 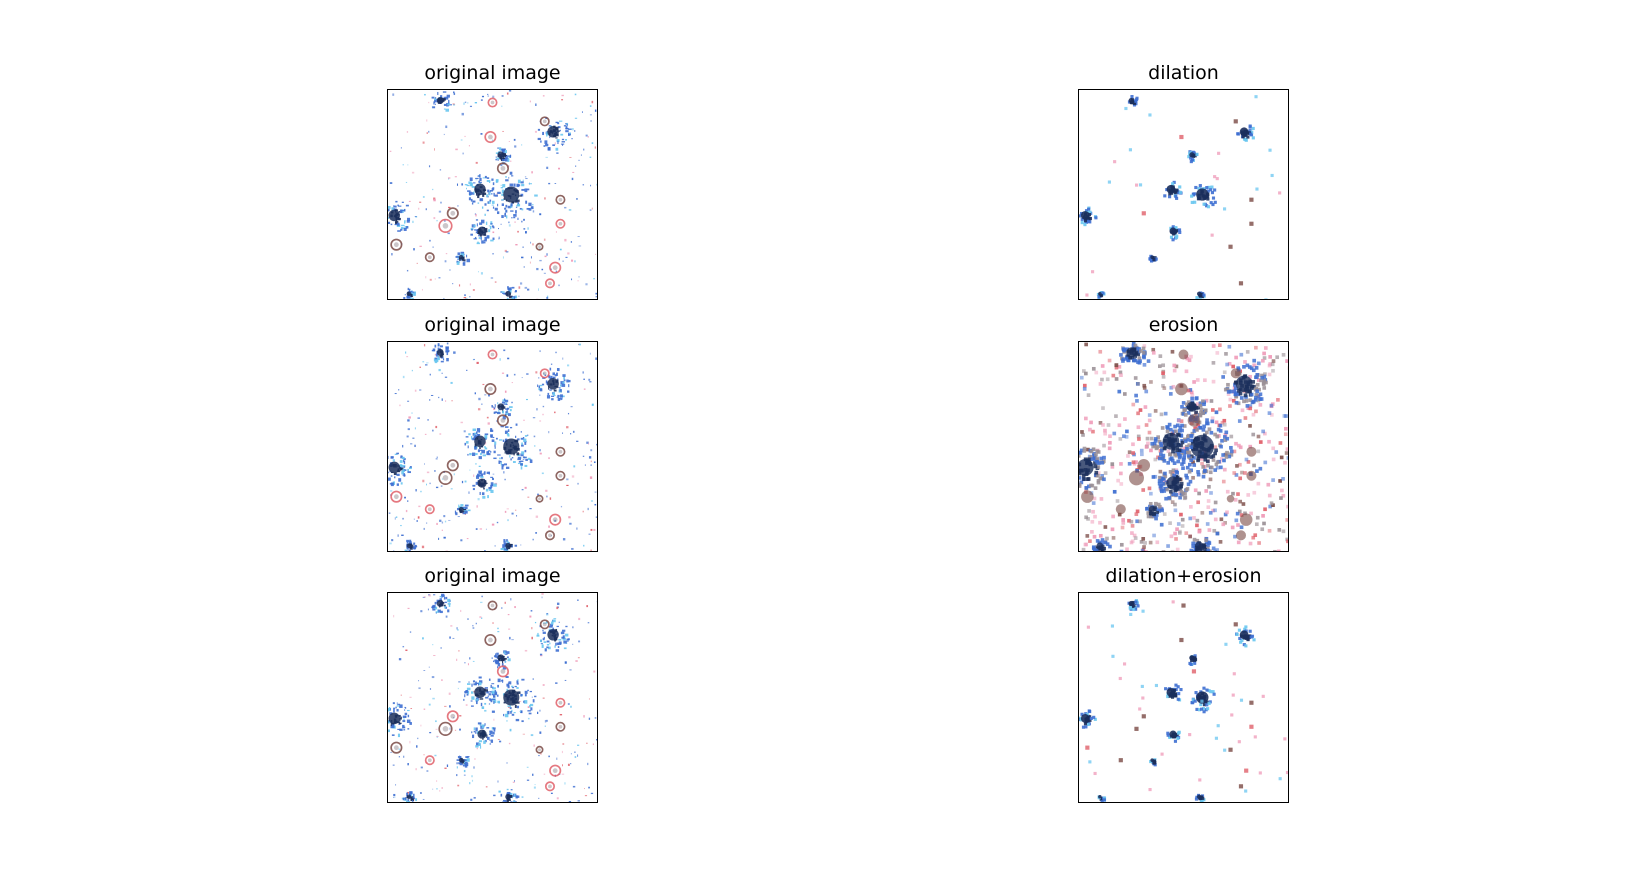 I want to click on micrograph-dilation-erosion, so click(x=1183, y=697).